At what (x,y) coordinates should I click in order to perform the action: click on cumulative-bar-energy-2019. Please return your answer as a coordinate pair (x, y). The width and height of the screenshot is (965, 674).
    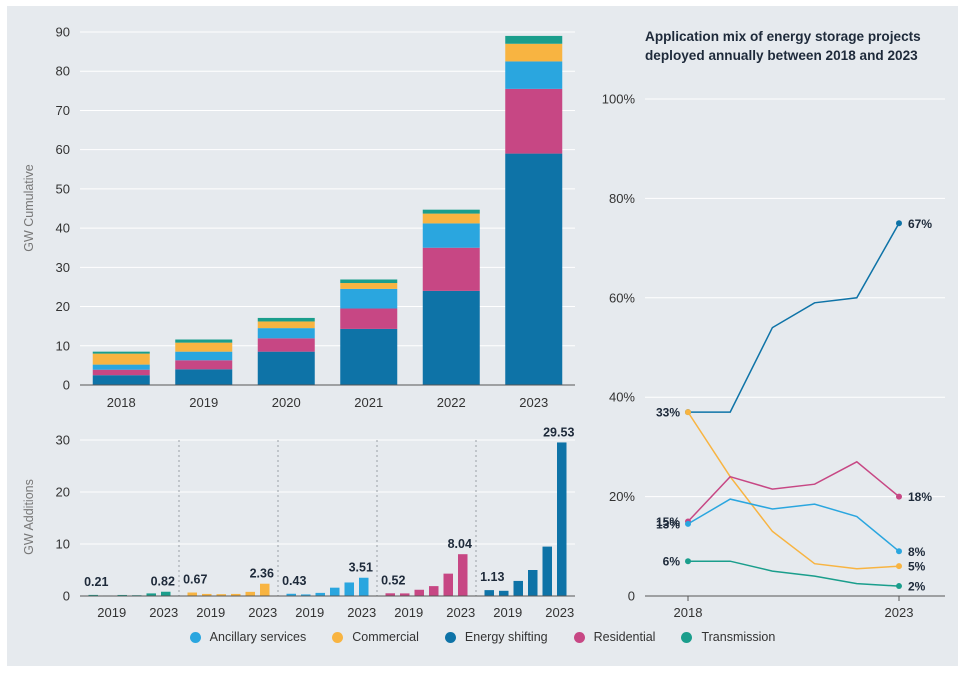
    Looking at the image, I should click on (204, 377).